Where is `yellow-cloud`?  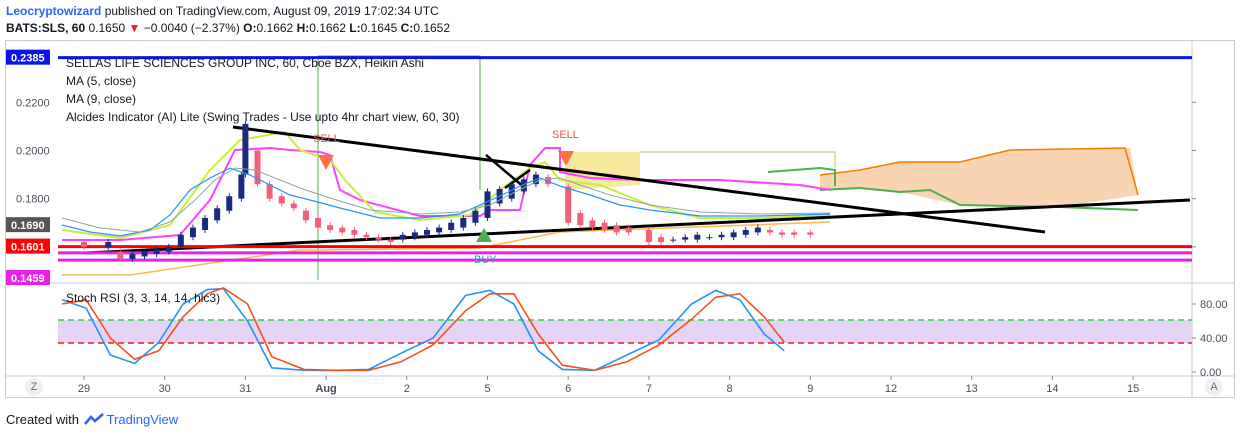 yellow-cloud is located at coordinates (602, 171).